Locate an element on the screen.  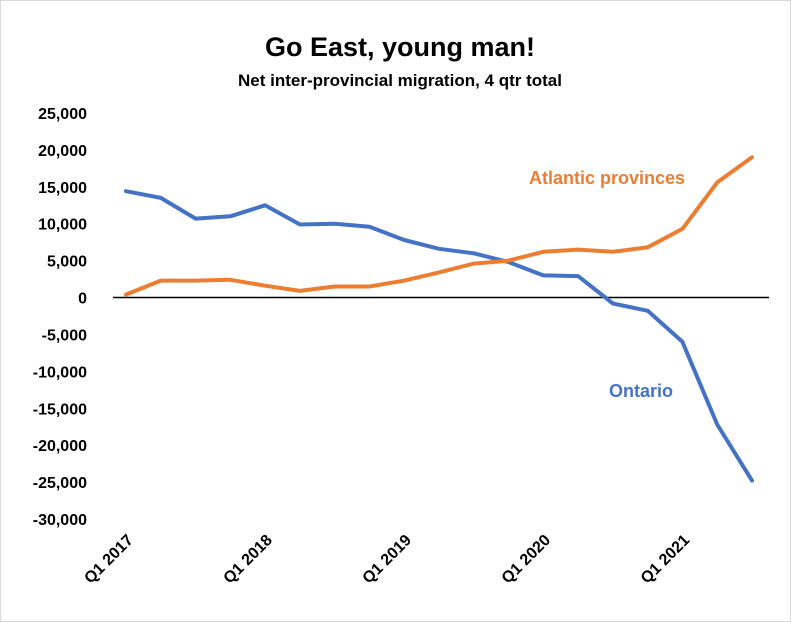
y-tick-label: 0 is located at coordinates (82, 299).